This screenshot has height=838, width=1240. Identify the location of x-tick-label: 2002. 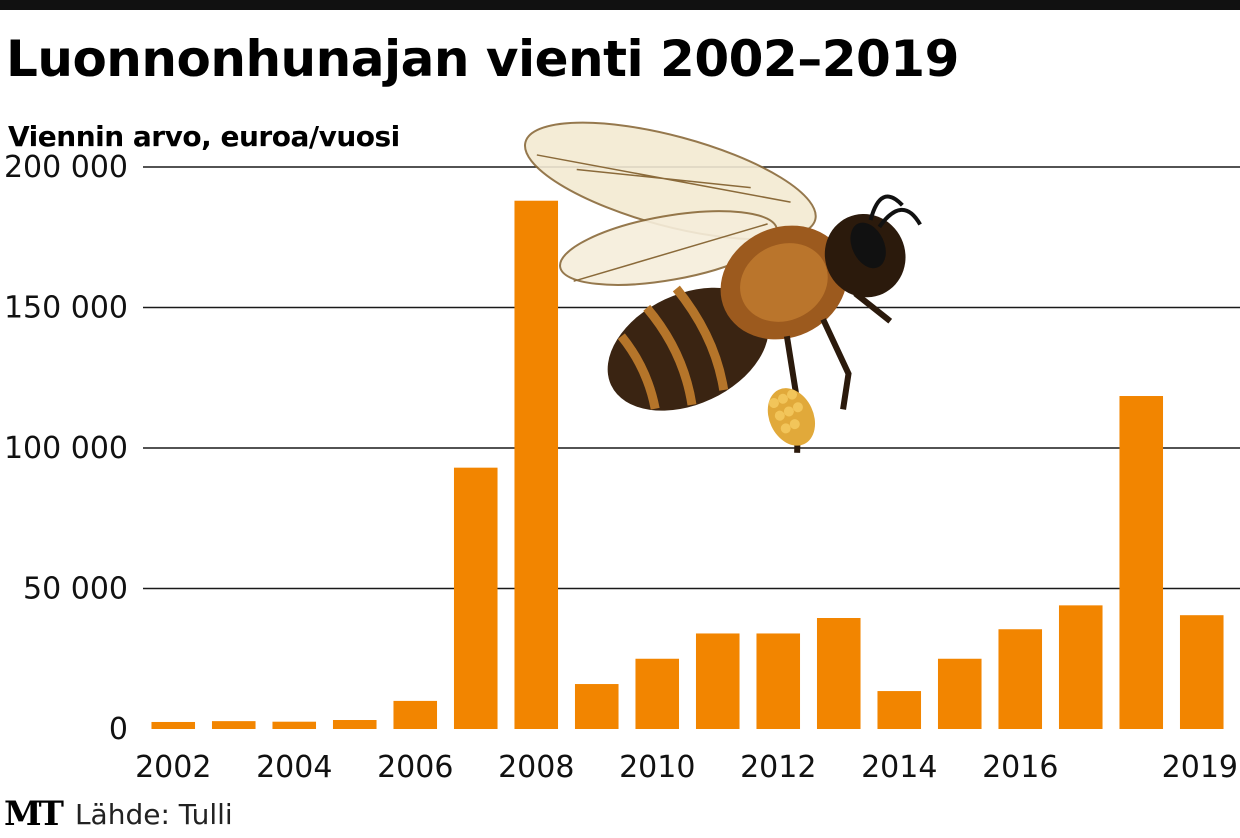
(173, 767).